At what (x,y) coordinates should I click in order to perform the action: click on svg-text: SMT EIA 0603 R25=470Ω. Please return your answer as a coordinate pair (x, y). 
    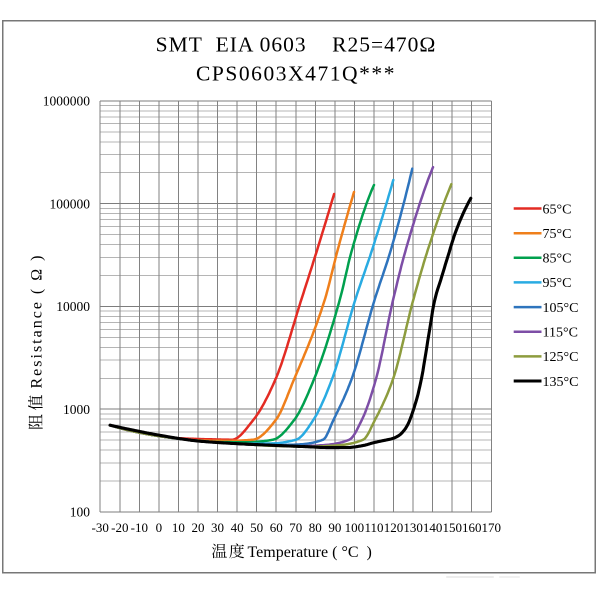
    Looking at the image, I should click on (296, 45).